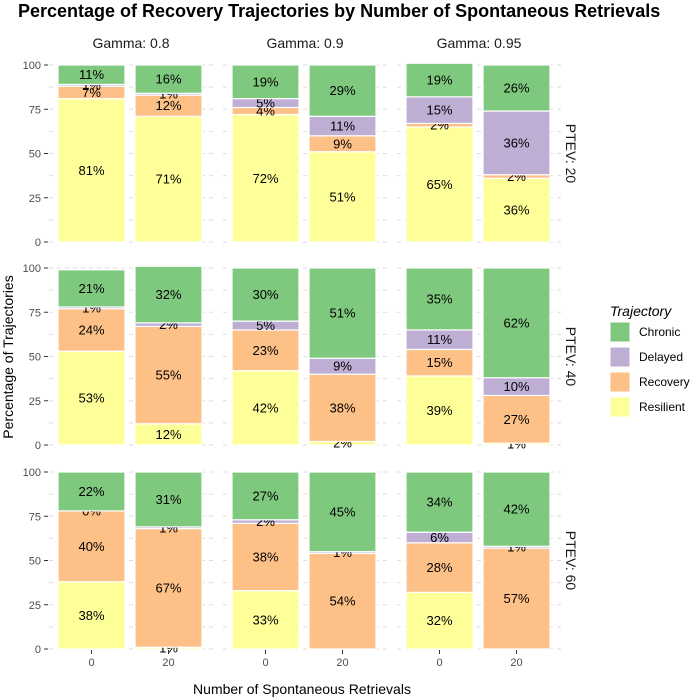  Describe the element at coordinates (662, 407) in the screenshot. I see `legend-label: Resilient` at that location.